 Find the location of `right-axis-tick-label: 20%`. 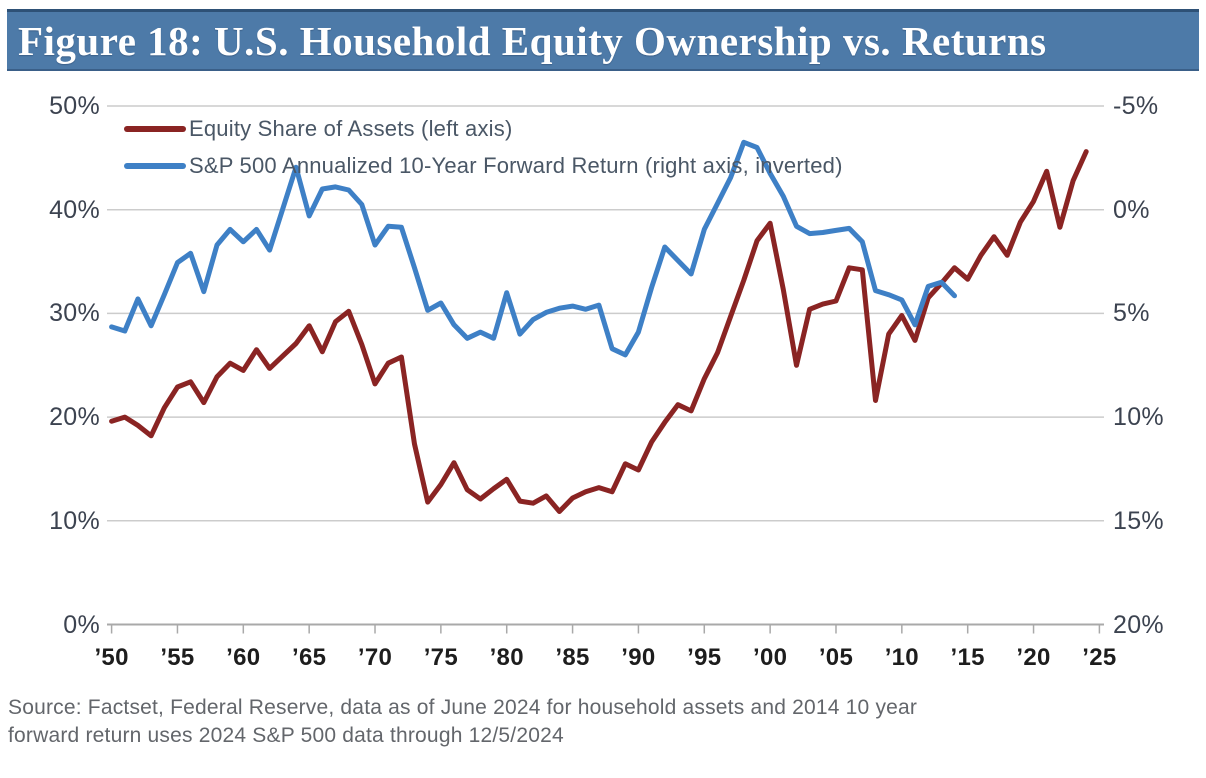

right-axis-tick-label: 20% is located at coordinates (1138, 624).